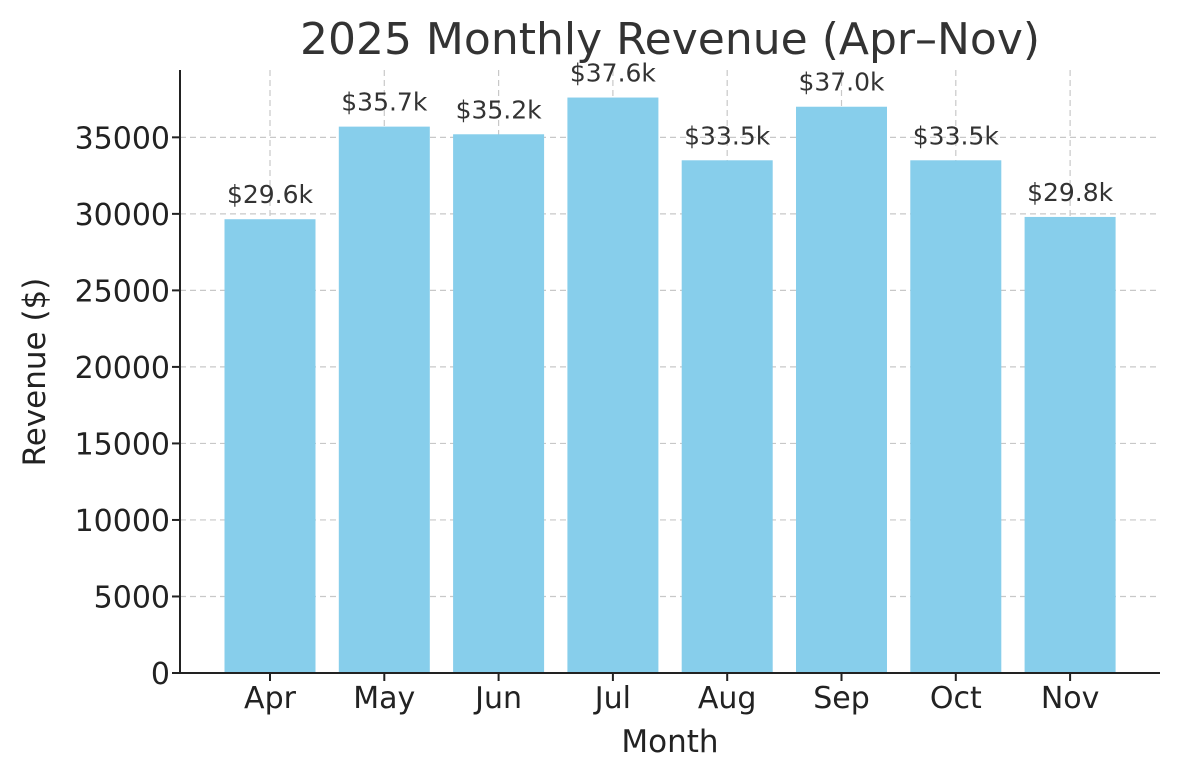  I want to click on y-tick-label: 5000, so click(132, 597).